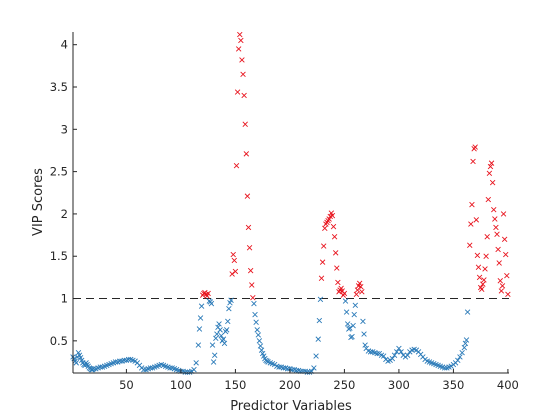 Image resolution: width=560 pixels, height=420 pixels. What do you see at coordinates (64, 45) in the screenshot?
I see `y-tick-label: 4` at bounding box center [64, 45].